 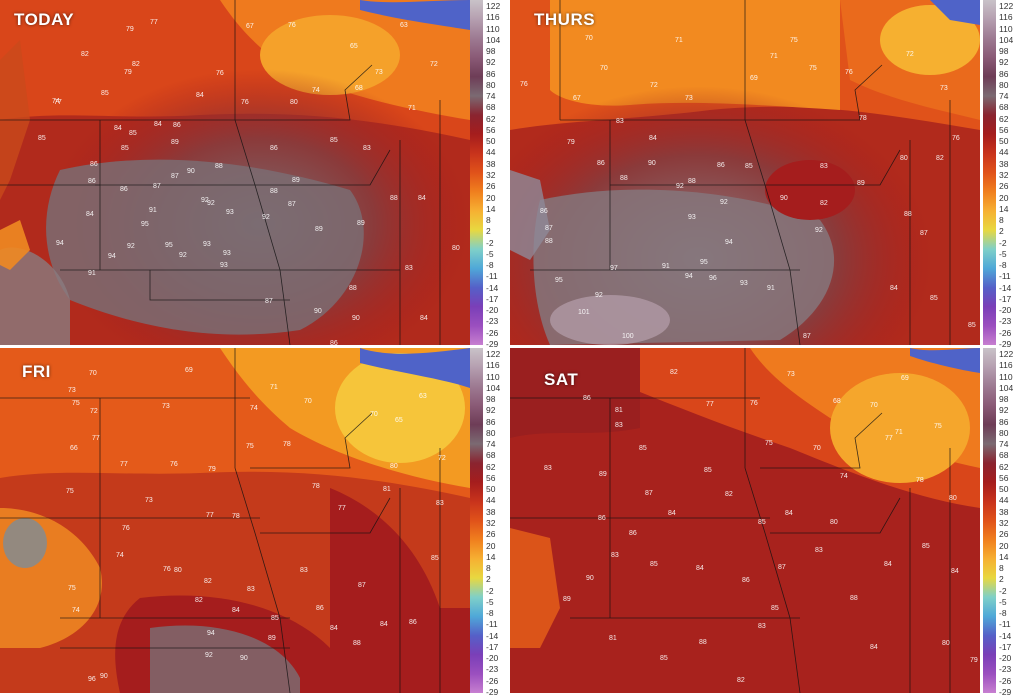 I want to click on station-temperature: 63, so click(x=404, y=25).